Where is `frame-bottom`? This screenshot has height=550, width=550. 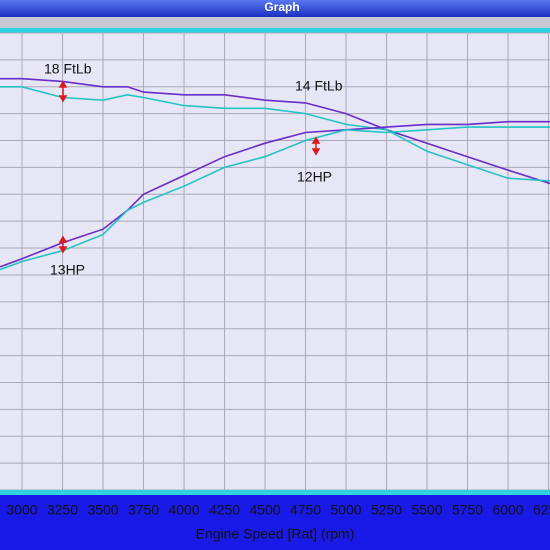
frame-bottom is located at coordinates (275, 492).